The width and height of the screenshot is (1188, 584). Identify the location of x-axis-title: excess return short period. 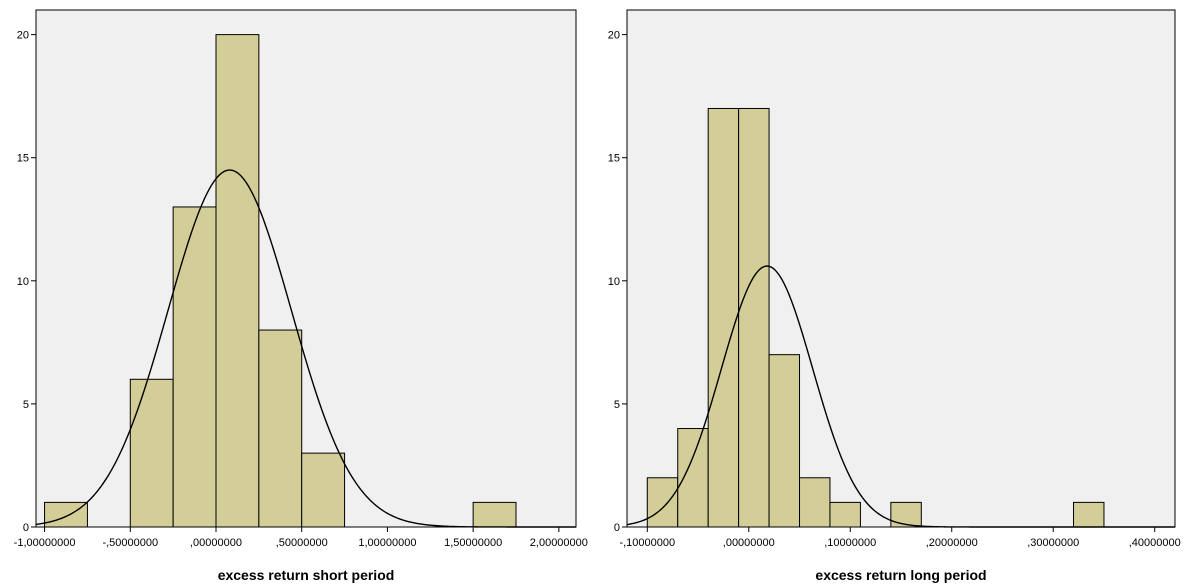
(306, 575).